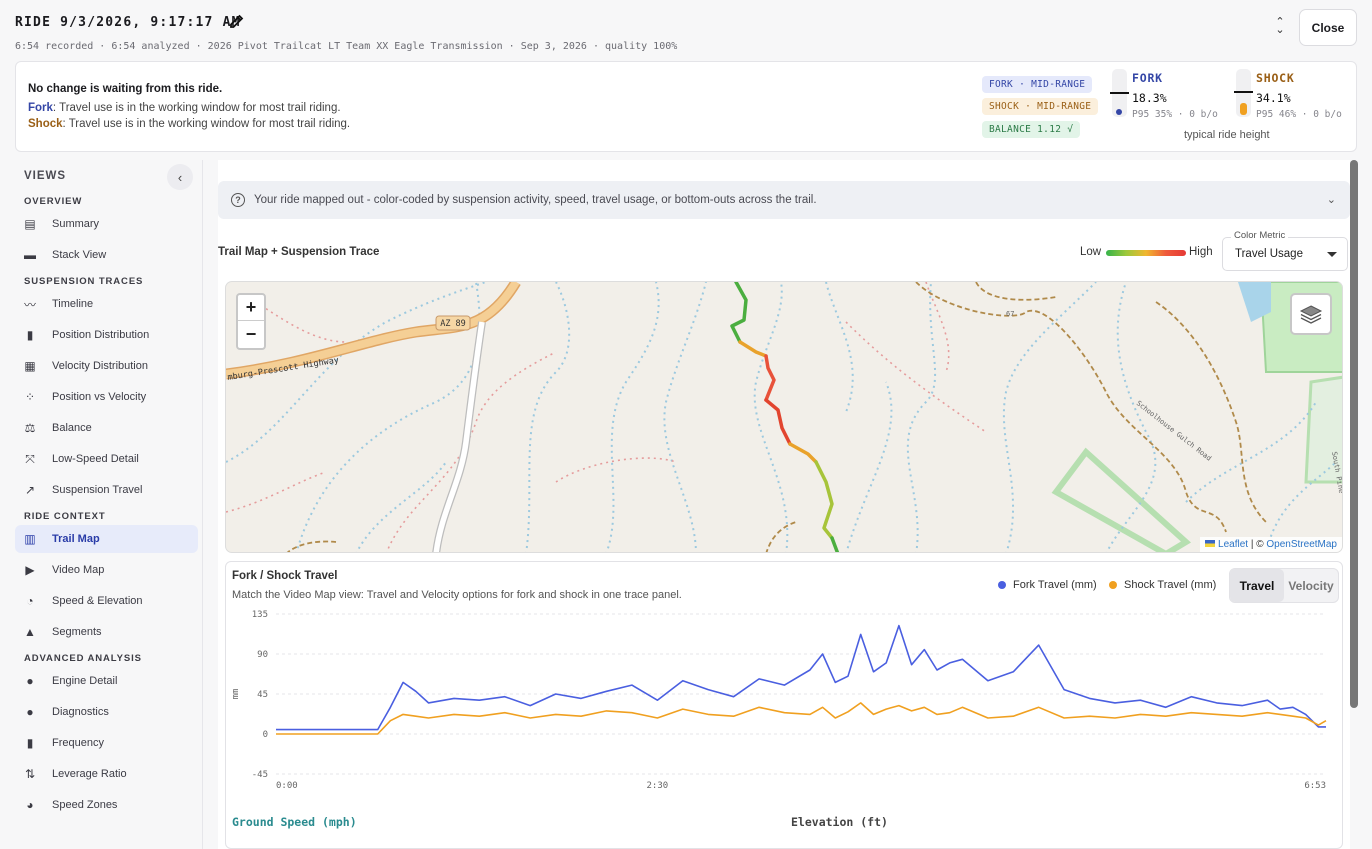 The height and width of the screenshot is (849, 1372). What do you see at coordinates (1227, 135) in the screenshot?
I see `typical-ride-height-caption: typical ride height` at bounding box center [1227, 135].